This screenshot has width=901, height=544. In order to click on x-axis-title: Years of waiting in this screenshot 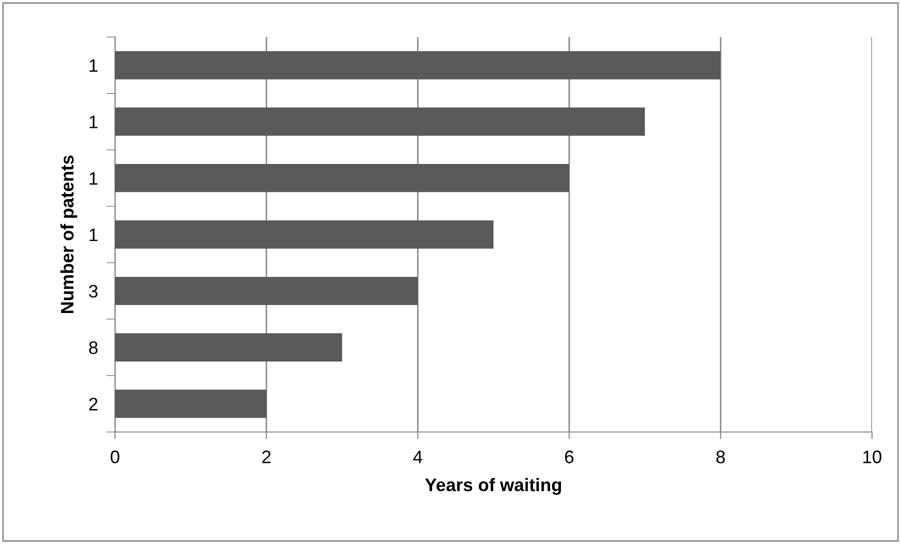, I will do `click(493, 486)`.